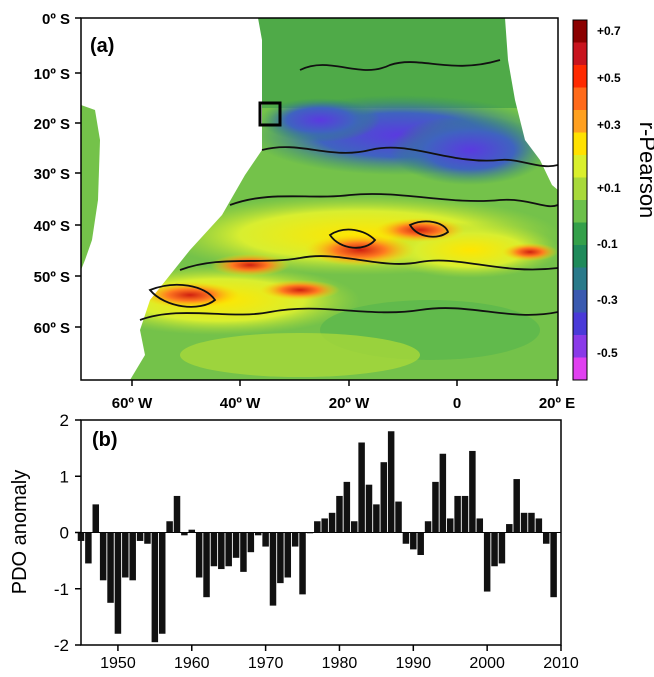  Describe the element at coordinates (340, 663) in the screenshot. I see `pdo-x-tick-label: 1980` at that location.